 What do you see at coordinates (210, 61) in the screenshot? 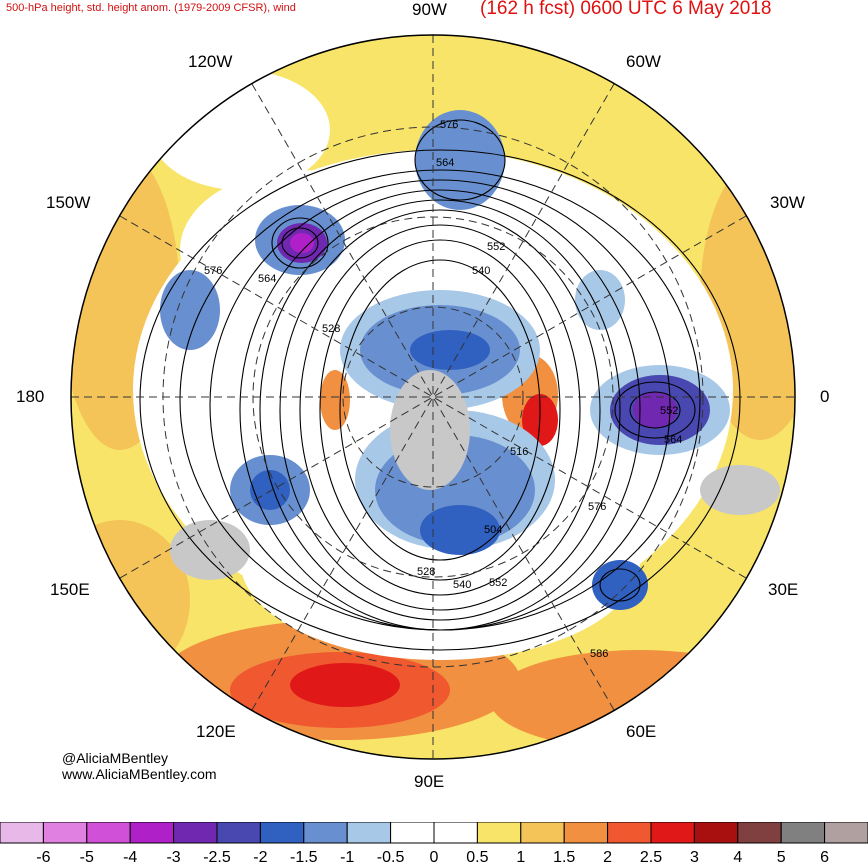
I see `lon-label-120w: 120W` at bounding box center [210, 61].